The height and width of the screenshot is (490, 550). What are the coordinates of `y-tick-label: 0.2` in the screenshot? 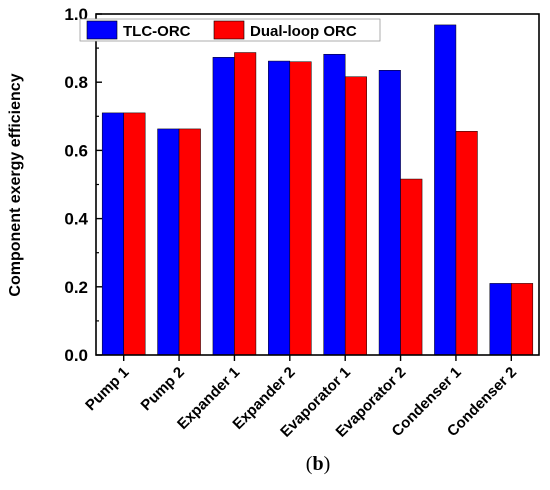 It's located at (76, 287).